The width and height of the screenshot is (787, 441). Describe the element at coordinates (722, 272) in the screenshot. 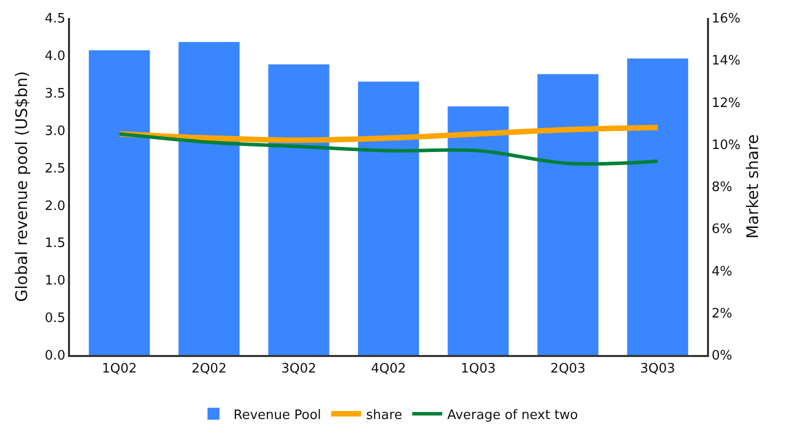

I see `y2-tick-label: 4%` at that location.